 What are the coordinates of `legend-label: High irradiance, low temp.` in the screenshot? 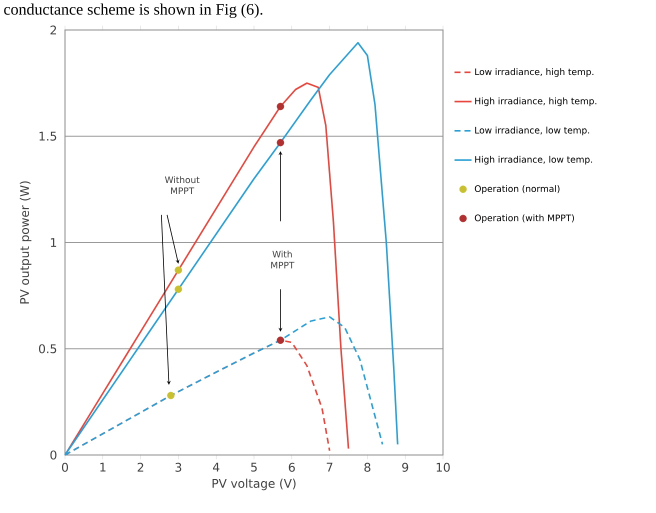 It's located at (533, 160).